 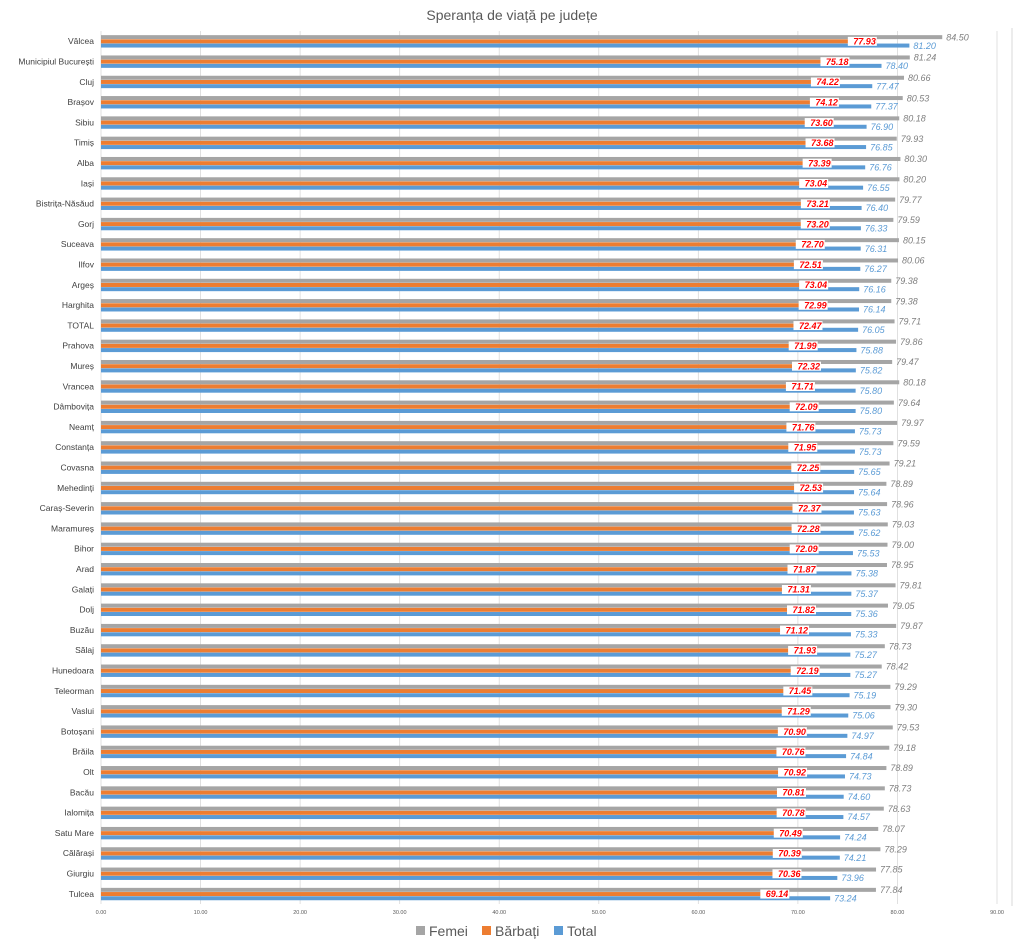 What do you see at coordinates (74, 833) in the screenshot?
I see `category-label: Satu Mare` at bounding box center [74, 833].